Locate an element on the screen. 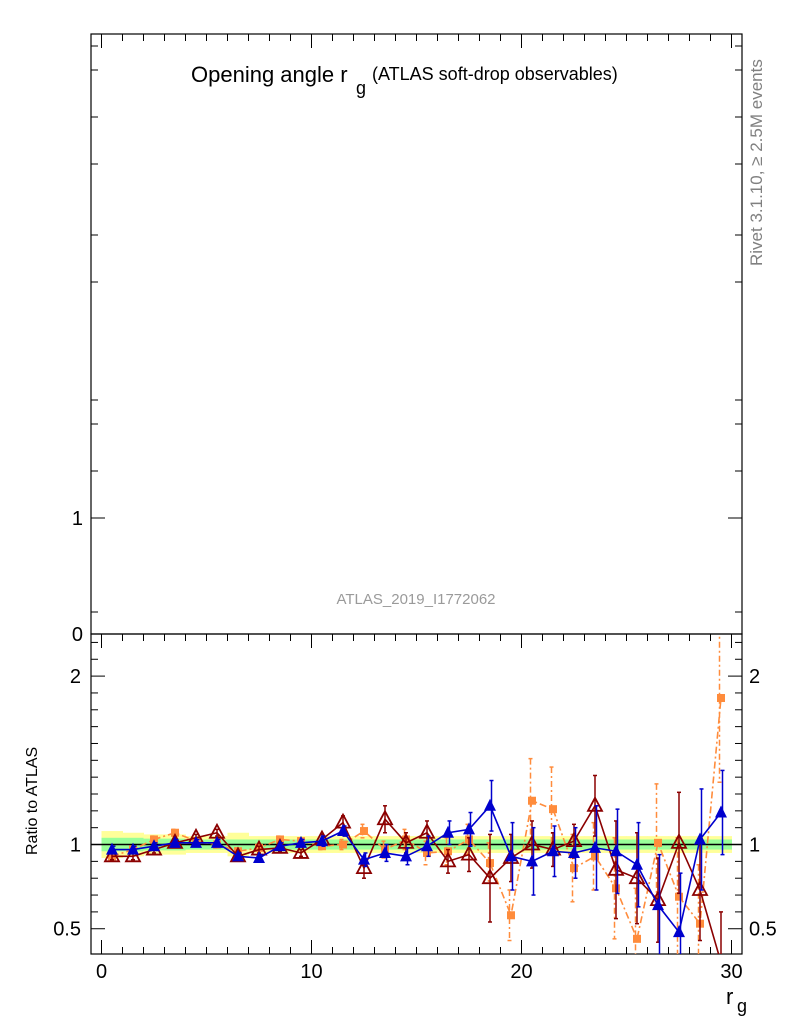  ratio-xtick-label-20: 20 is located at coordinates (521, 972).